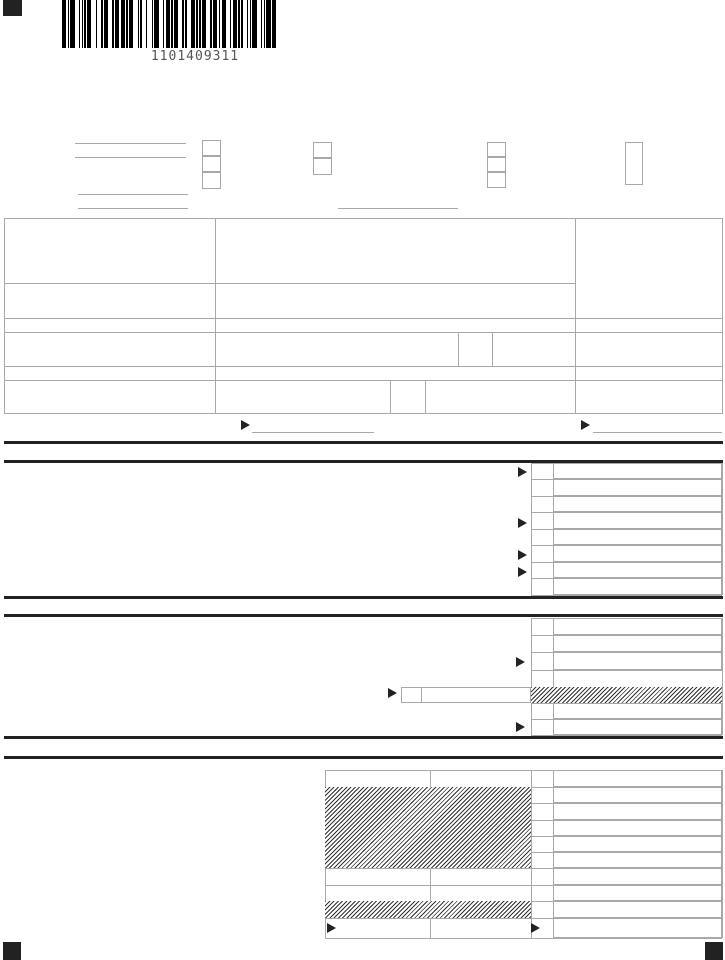  What do you see at coordinates (657, 432) in the screenshot?
I see `signature-line` at bounding box center [657, 432].